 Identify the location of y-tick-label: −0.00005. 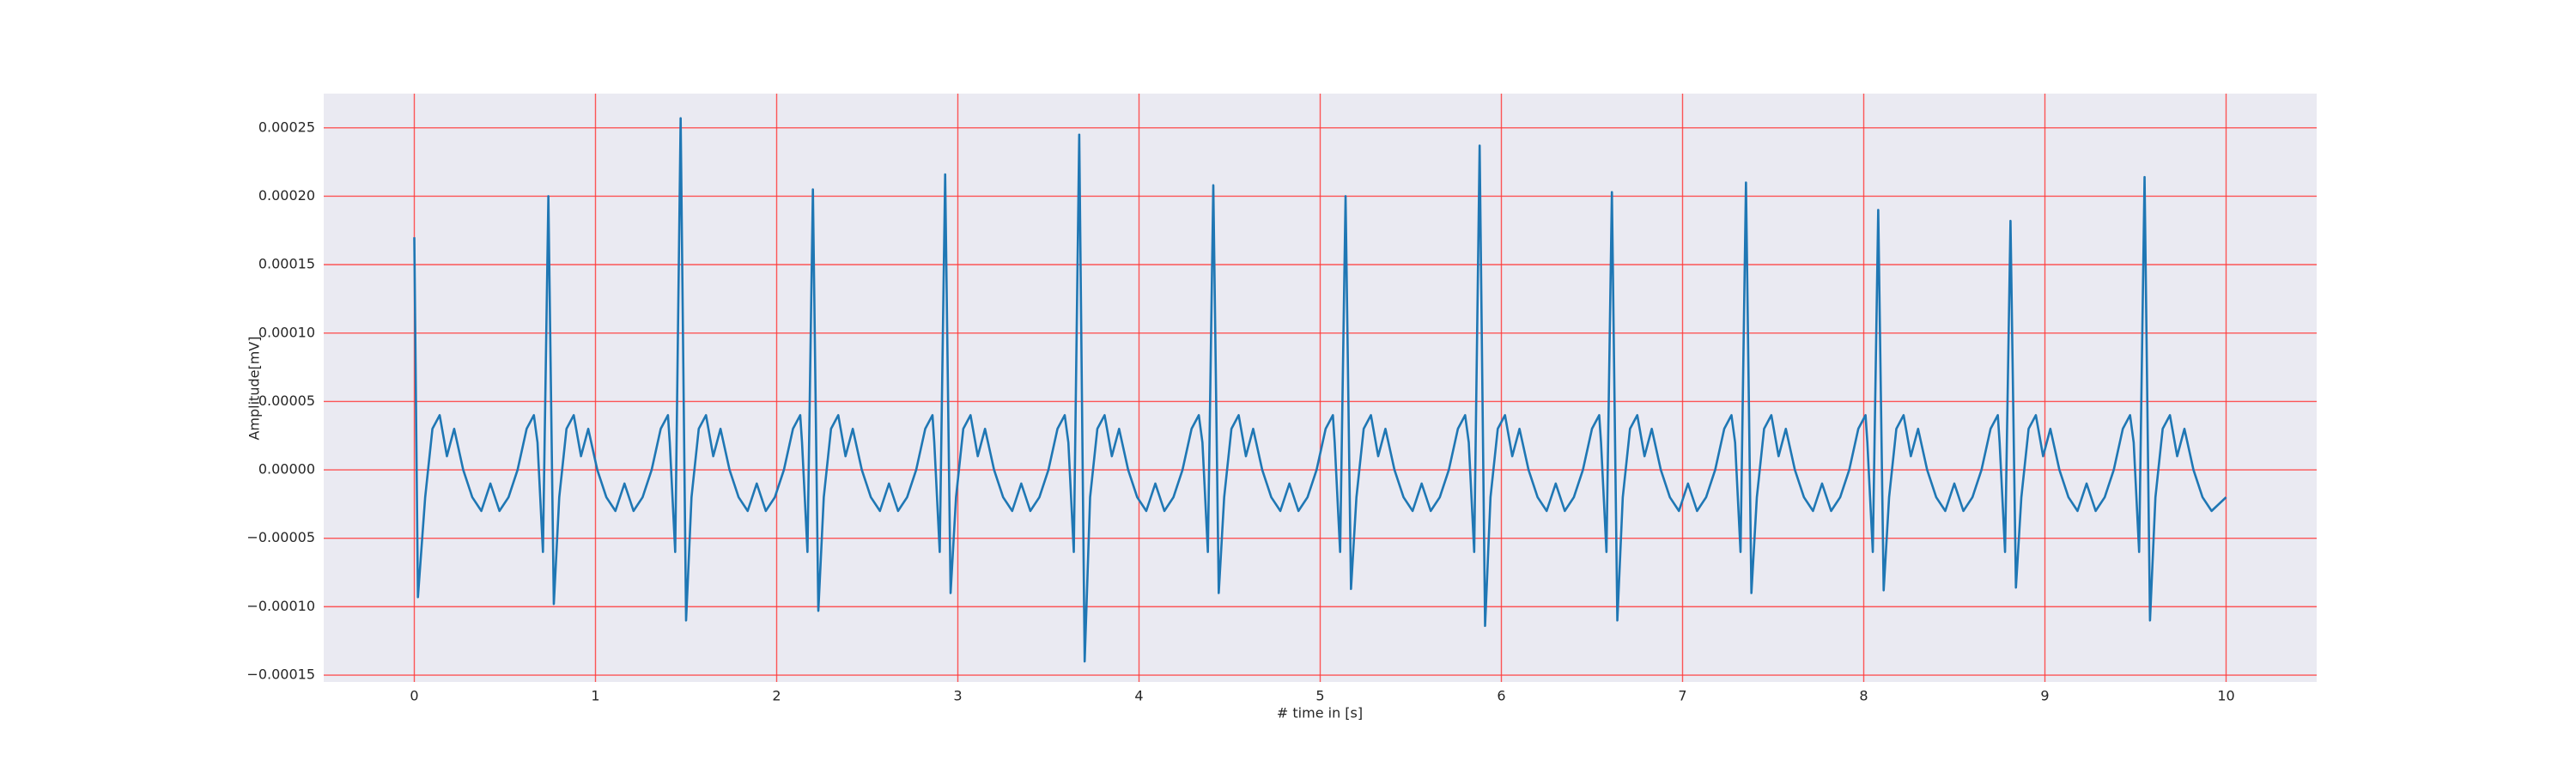
(280, 537).